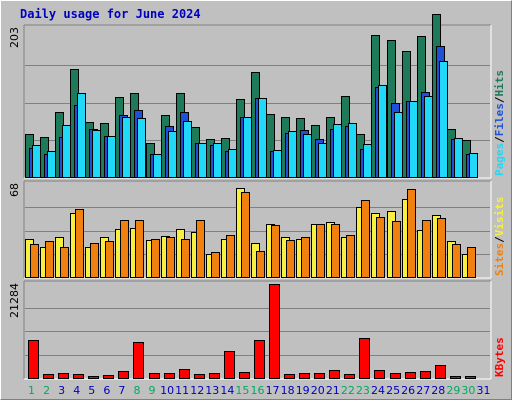 The image size is (512, 401). Describe the element at coordinates (499, 83) in the screenshot. I see `legend-item: Hits` at that location.